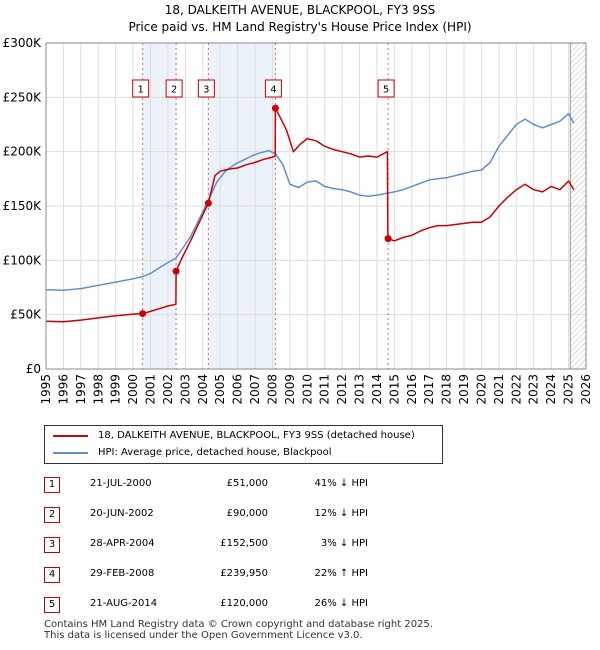 This screenshot has height=650, width=600. I want to click on sale-hpi-diff: 22% ↑ HPI, so click(341, 573).